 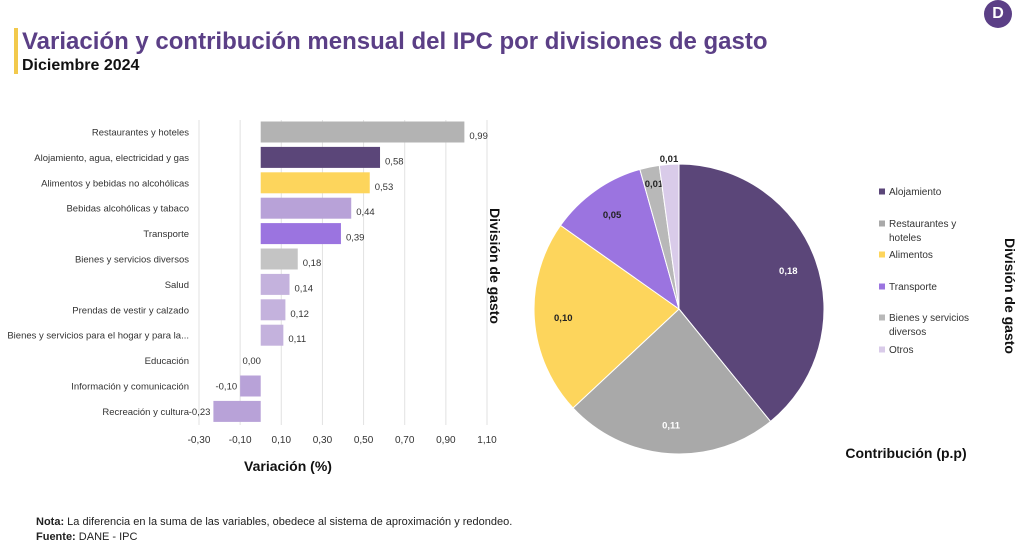 What do you see at coordinates (199, 440) in the screenshot?
I see `x-tick-label: -0,30` at bounding box center [199, 440].